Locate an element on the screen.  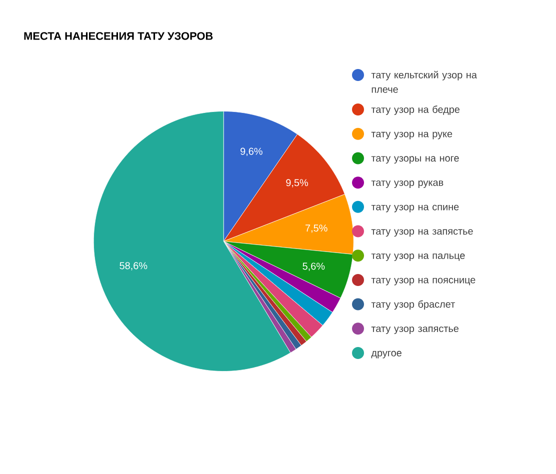
data-label: 9,6% is located at coordinates (251, 152).